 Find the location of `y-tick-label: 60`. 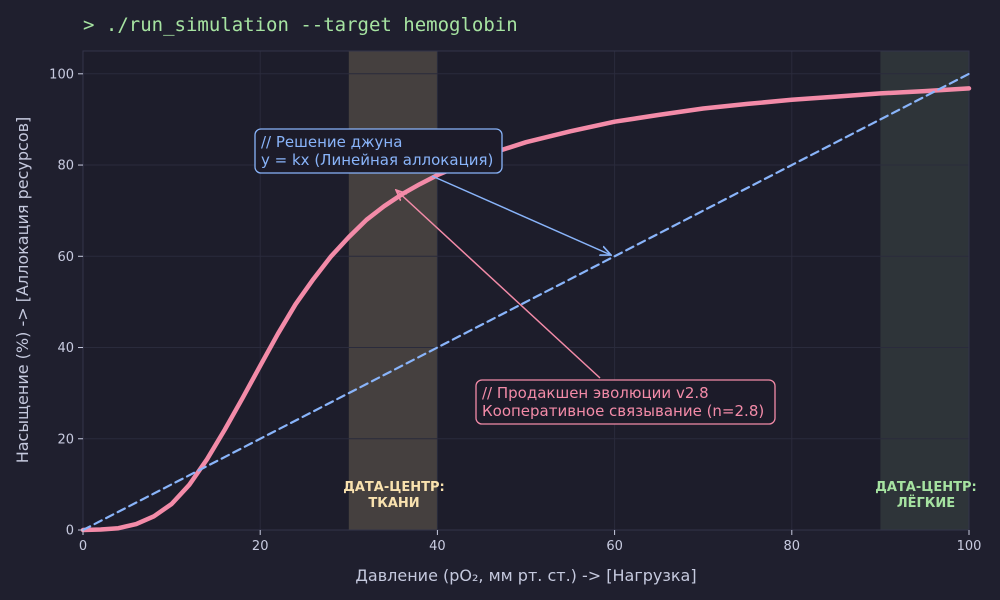

y-tick-label: 60 is located at coordinates (65, 257).